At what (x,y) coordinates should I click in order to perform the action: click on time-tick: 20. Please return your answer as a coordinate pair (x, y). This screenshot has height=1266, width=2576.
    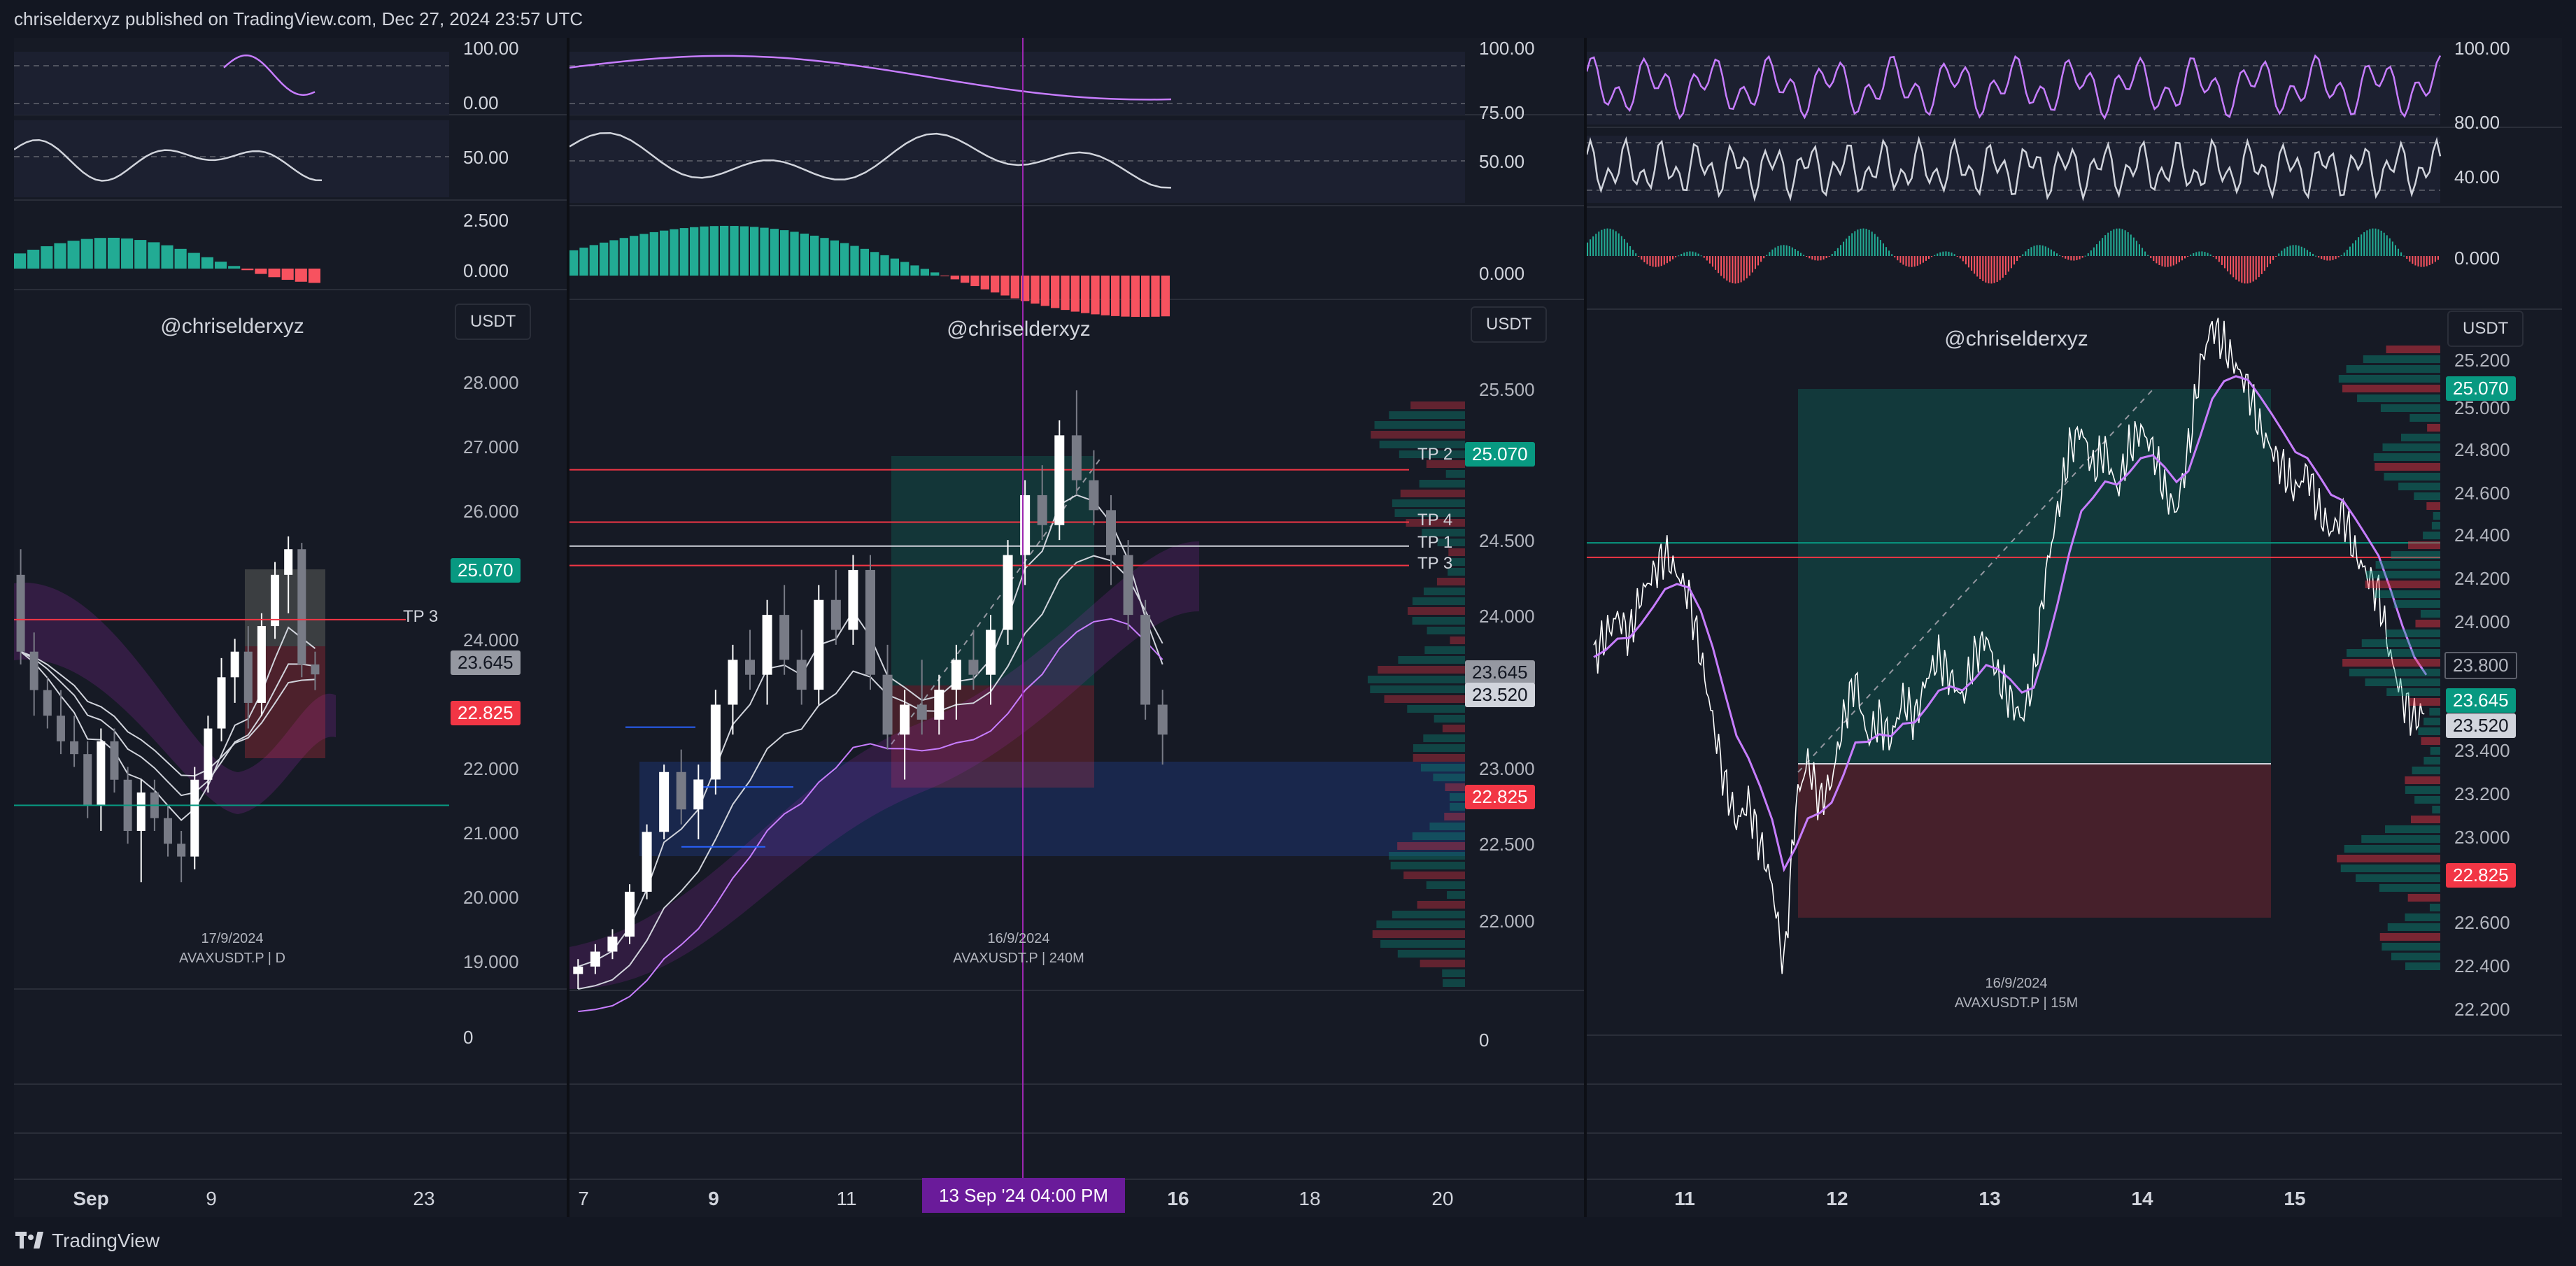
    Looking at the image, I should click on (1442, 1198).